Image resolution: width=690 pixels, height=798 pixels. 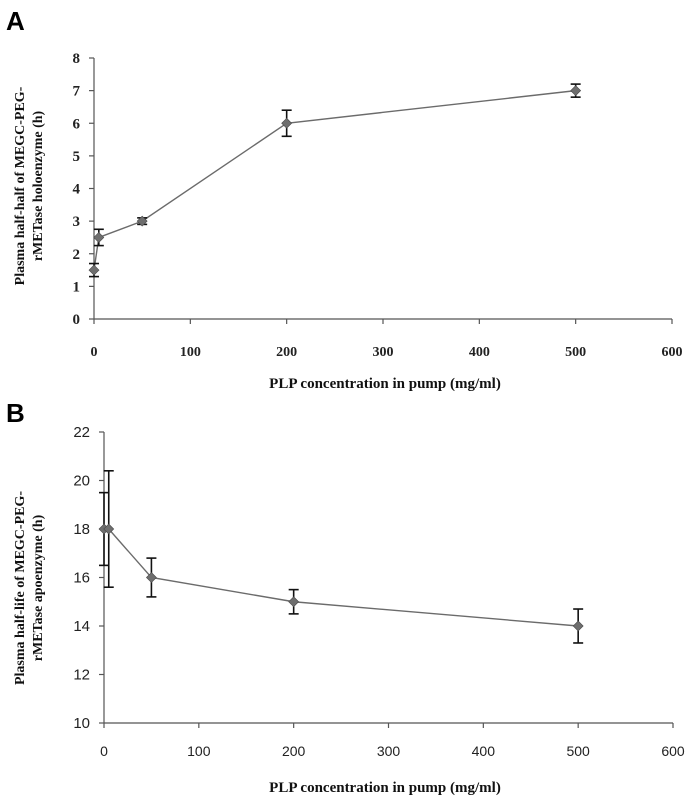 What do you see at coordinates (81, 432) in the screenshot?
I see `panel-b-y-tick-label: 22` at bounding box center [81, 432].